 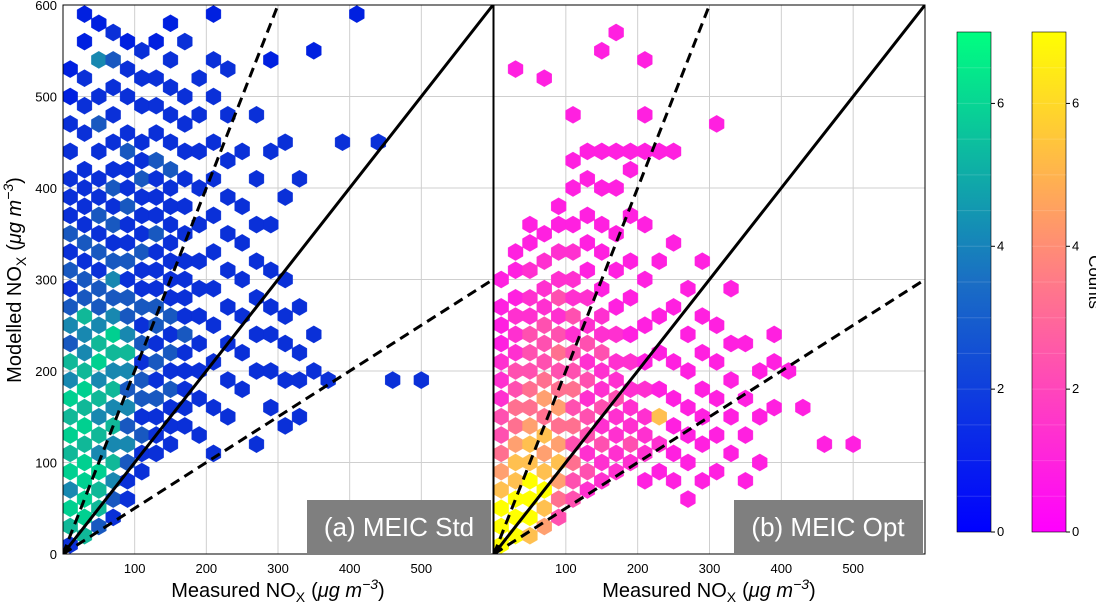 I want to click on x-tick-label: 100, so click(x=135, y=568).